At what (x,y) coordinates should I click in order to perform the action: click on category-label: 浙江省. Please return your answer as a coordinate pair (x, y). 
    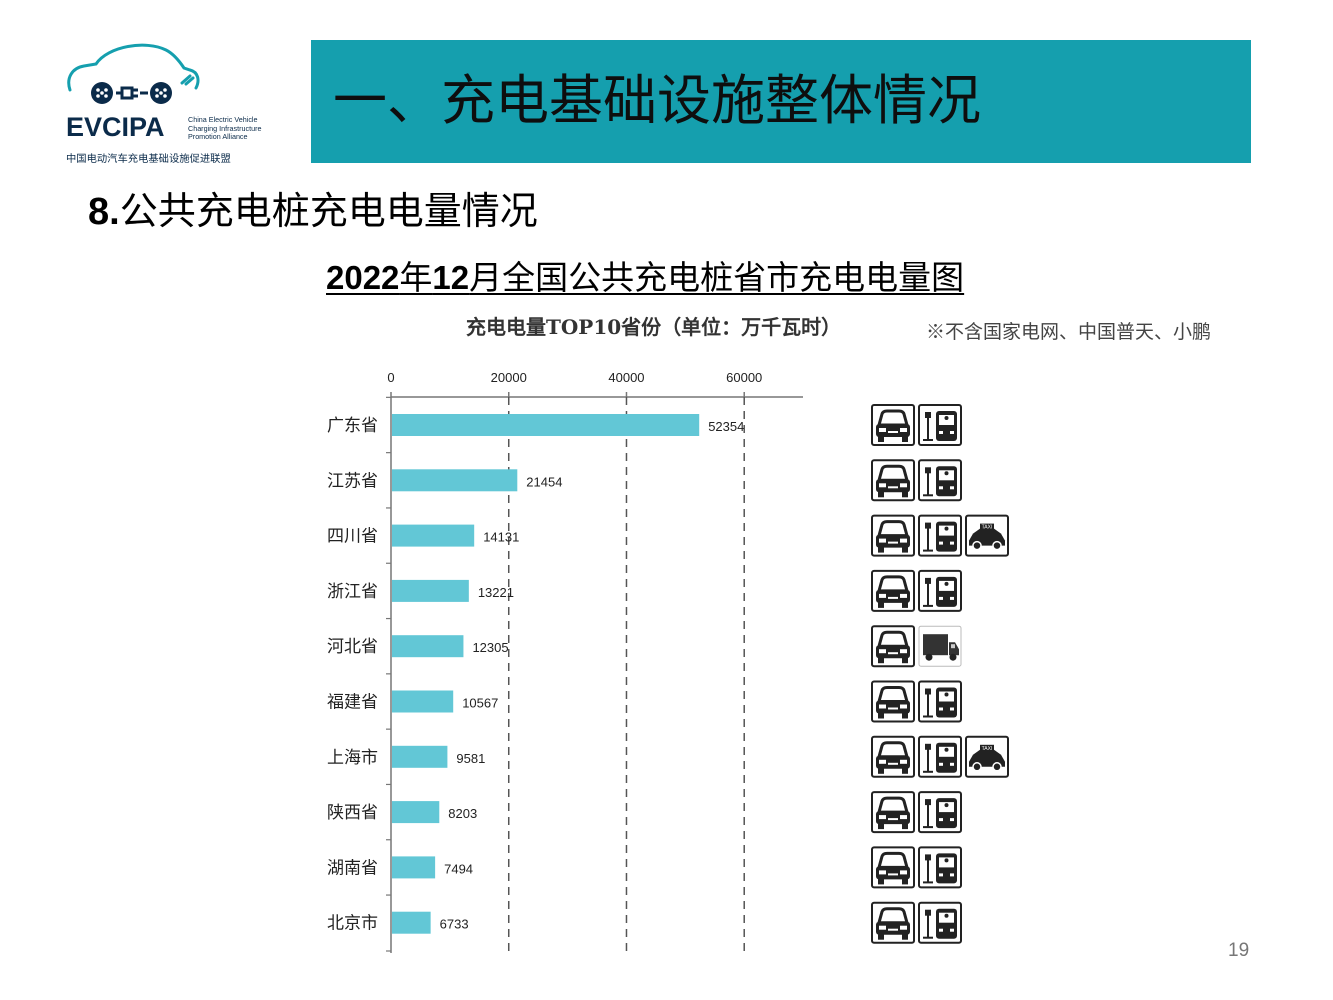
    Looking at the image, I should click on (352, 592).